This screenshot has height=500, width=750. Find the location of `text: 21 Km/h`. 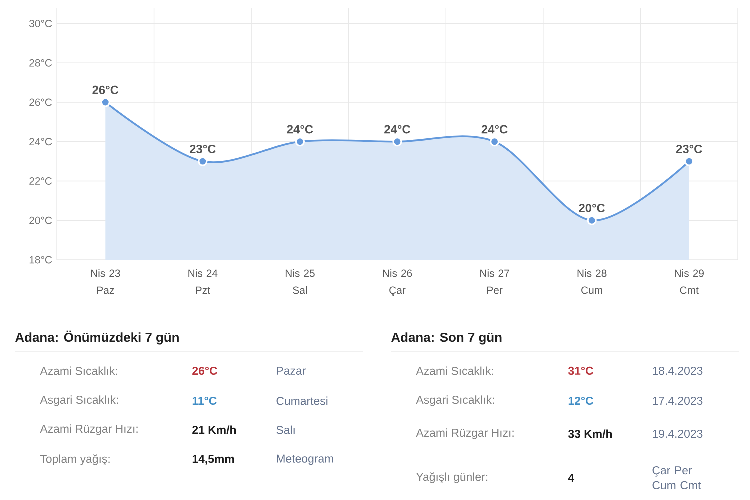

text: 21 Km/h is located at coordinates (214, 430).